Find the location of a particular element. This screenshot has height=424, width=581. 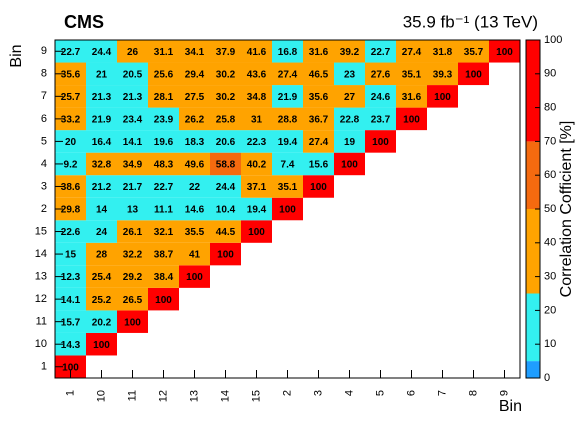

cell-label: 49.6 is located at coordinates (195, 165).